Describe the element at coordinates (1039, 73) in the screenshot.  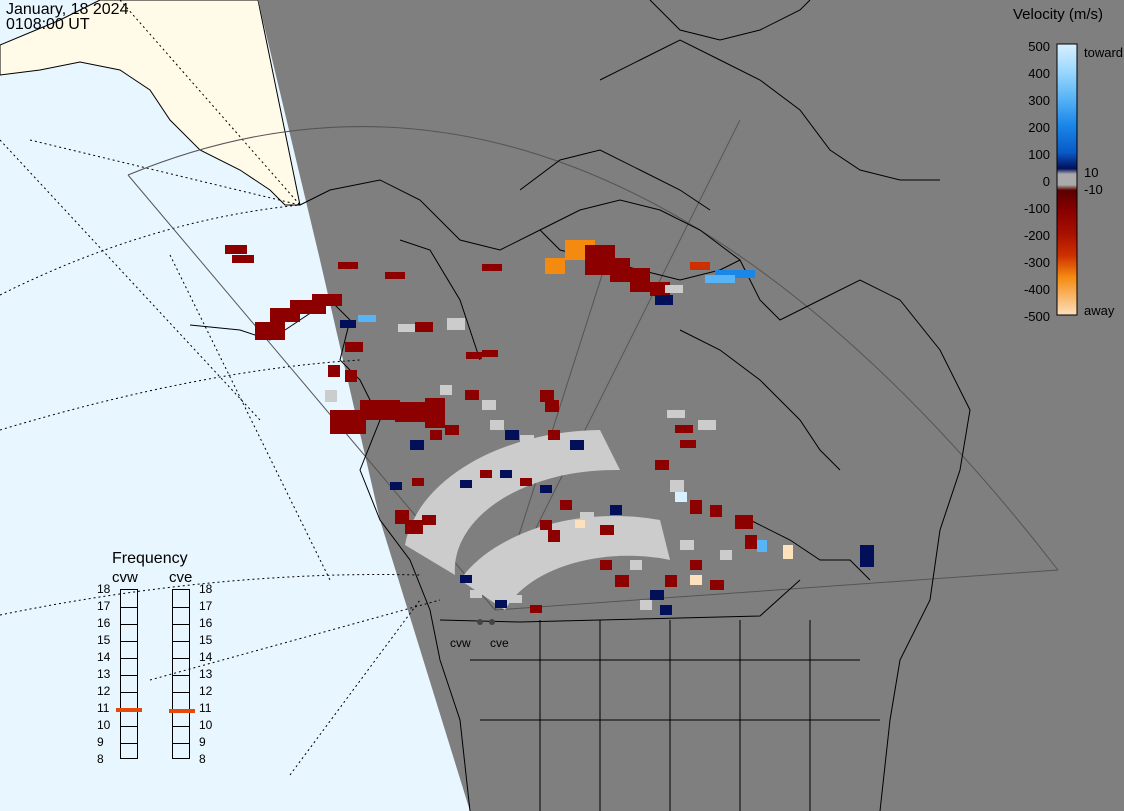
I see `colorbar-tick-label: 400` at that location.